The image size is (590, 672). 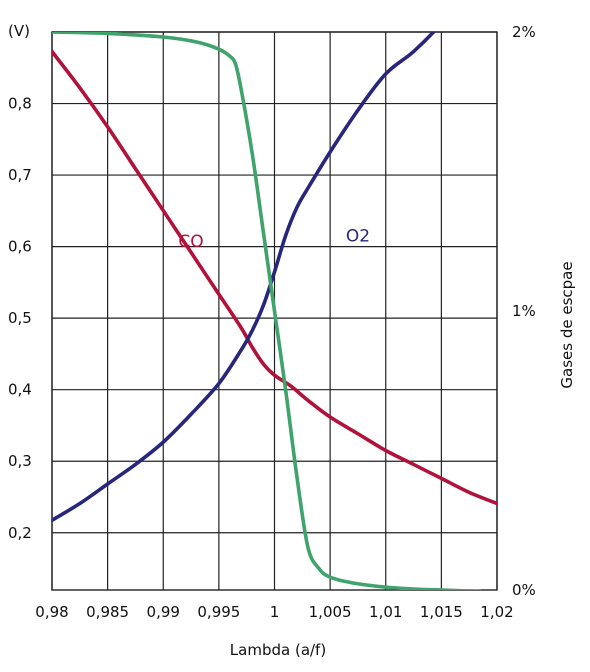 I want to click on y-left-tick-label: 0,6, so click(x=20, y=247).